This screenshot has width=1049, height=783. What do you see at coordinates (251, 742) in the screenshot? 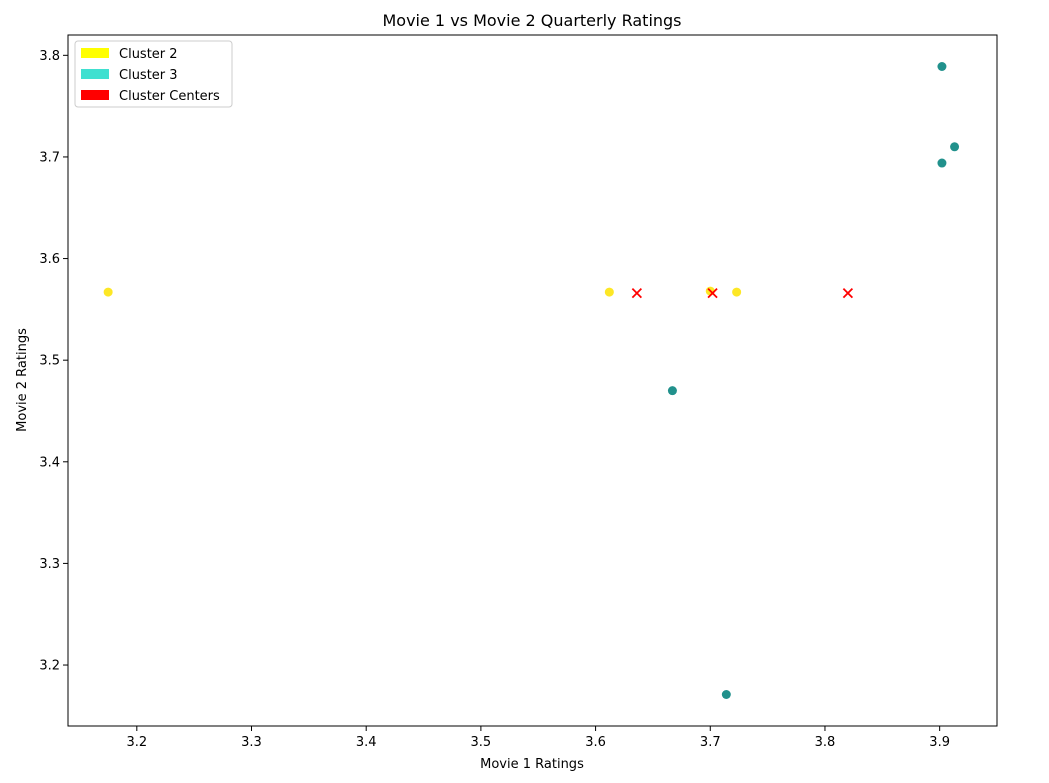
I see `x-tick-label: 3.3` at bounding box center [251, 742].